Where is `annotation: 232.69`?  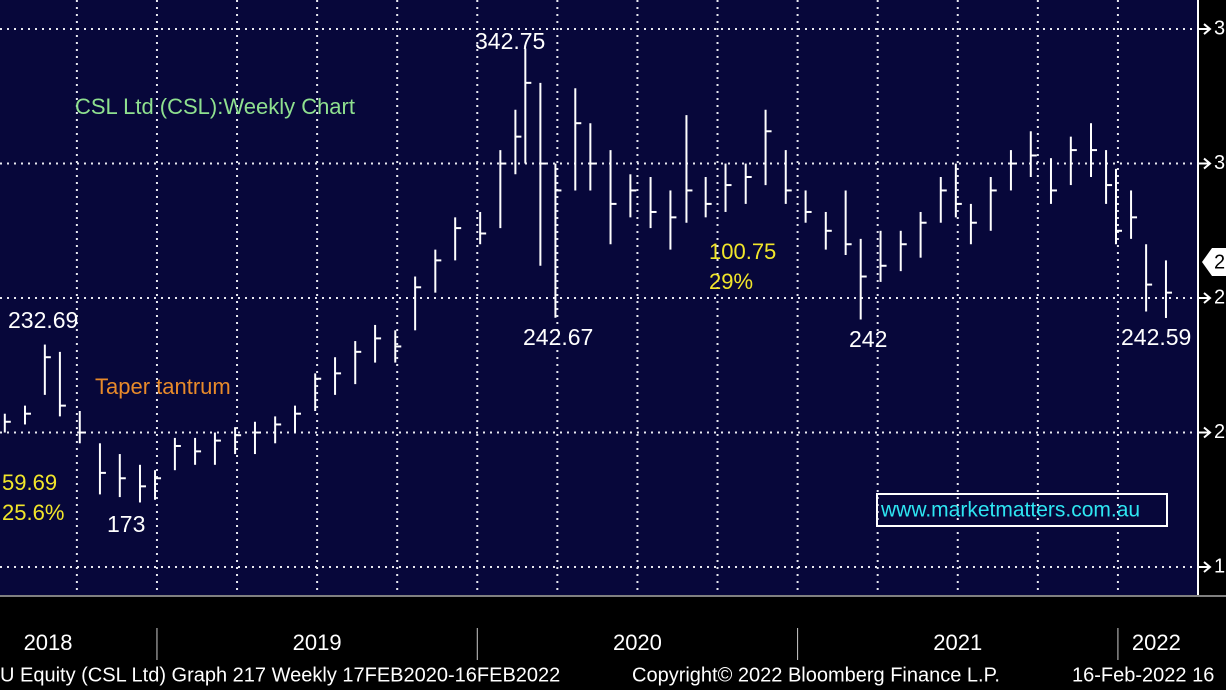
annotation: 232.69 is located at coordinates (43, 320).